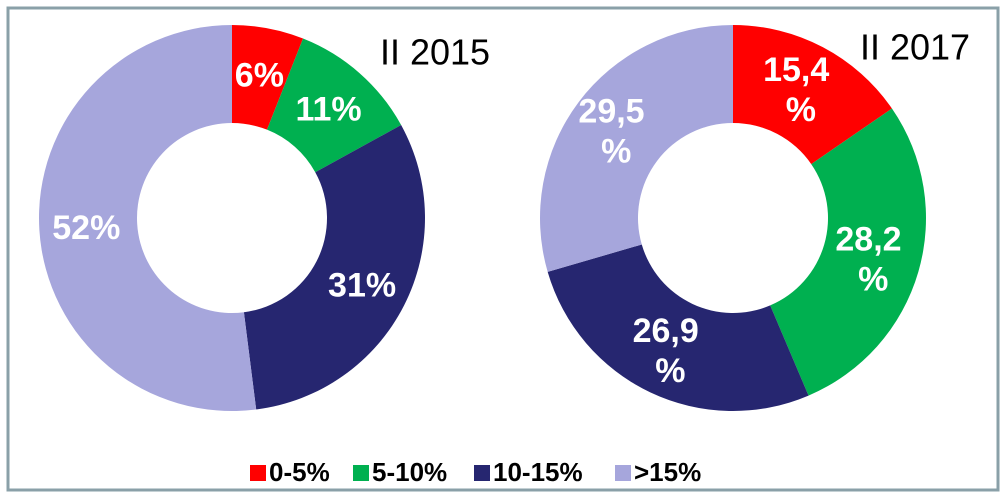 The width and height of the screenshot is (1006, 497). I want to click on data-label: 29,5 %, so click(616, 131).